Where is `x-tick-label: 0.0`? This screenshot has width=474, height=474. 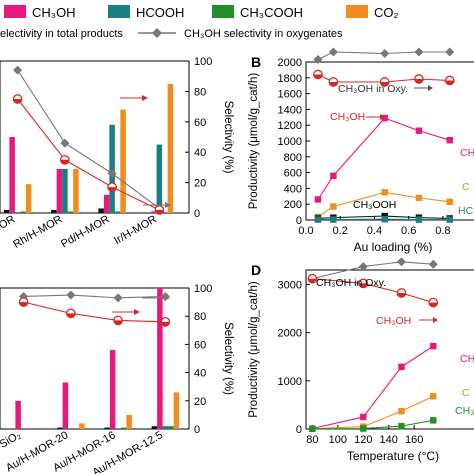 x-tick-label: 0.0 is located at coordinates (305, 231).